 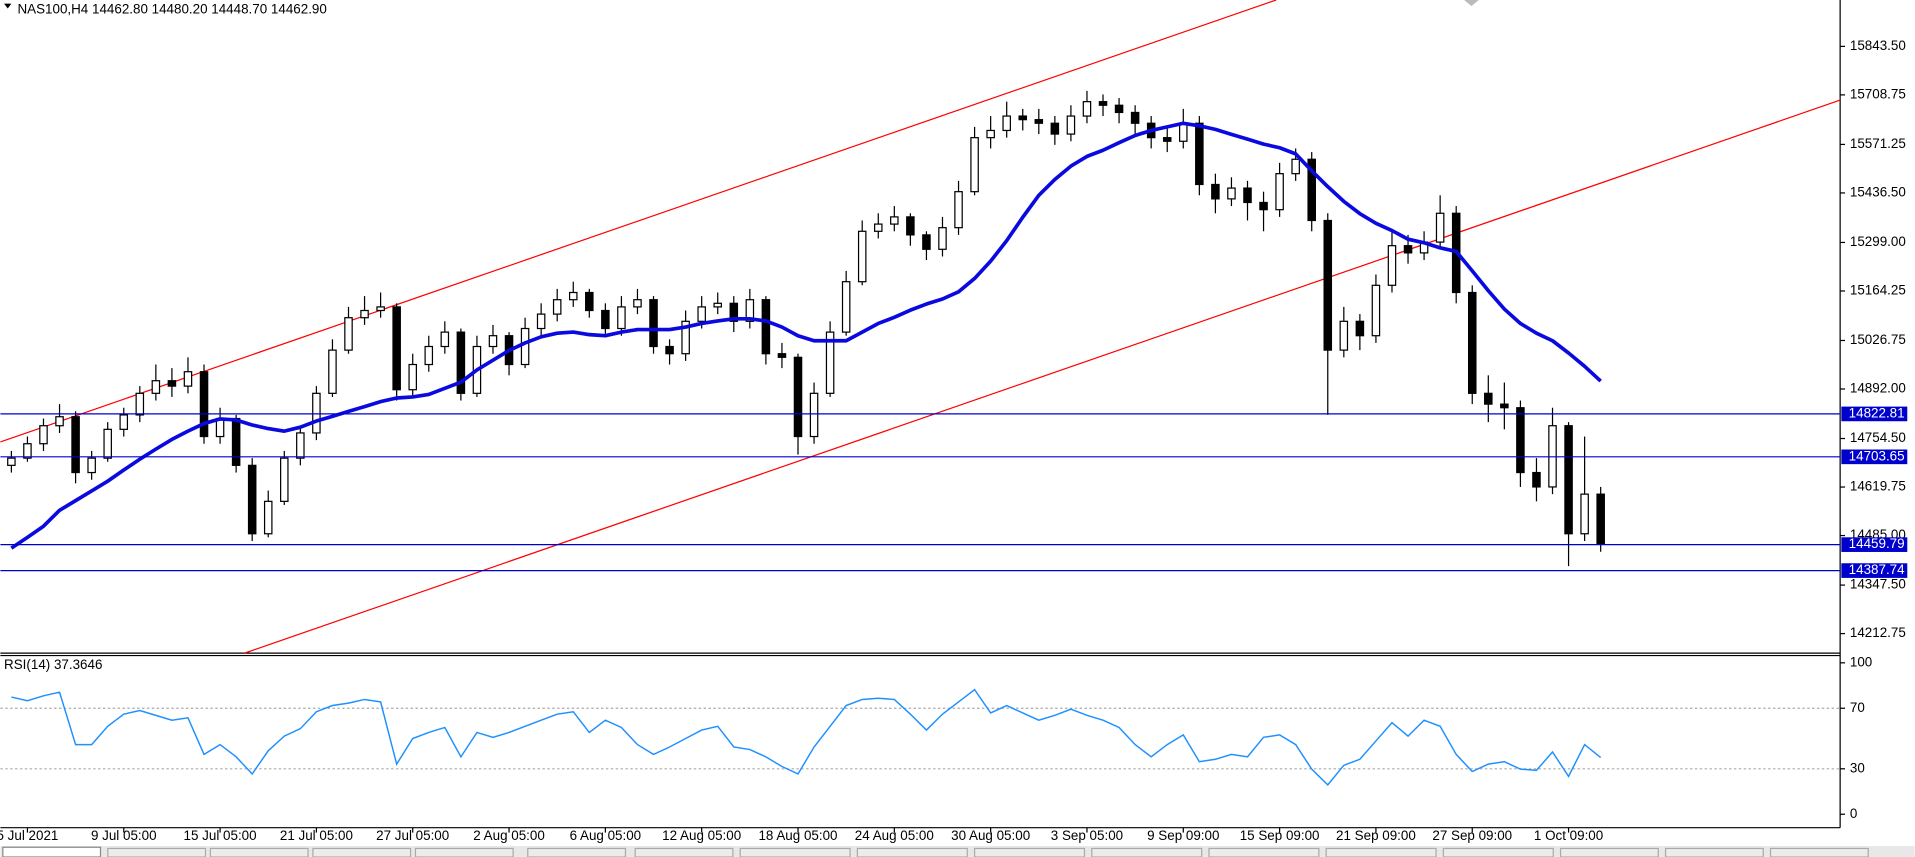 I want to click on level-label: 14703.65, so click(x=1877, y=455).